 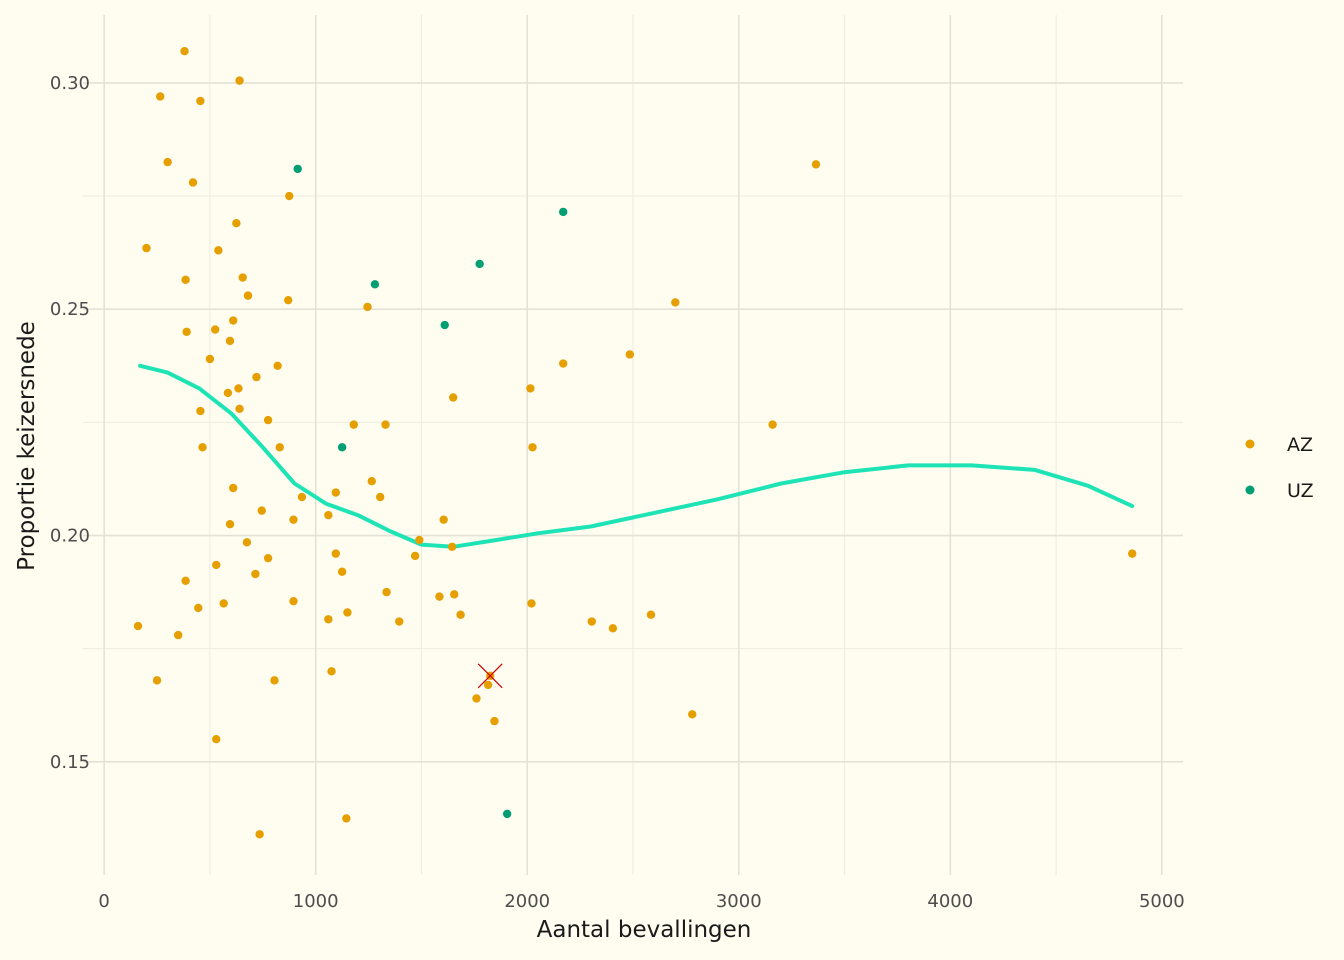 I want to click on y-axis-ticks: 0.15 0.20 0.25 0.30, so click(x=70, y=423).